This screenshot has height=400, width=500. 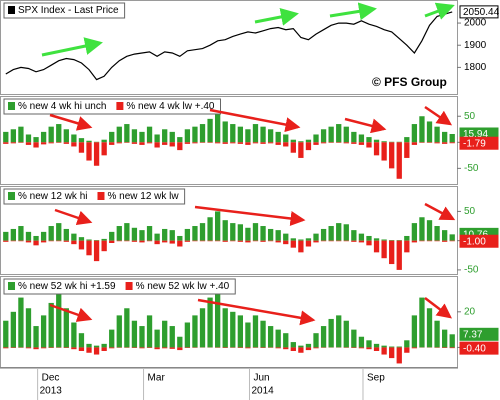 I want to click on legend-label: % new 12 wk hi, so click(x=52, y=196).